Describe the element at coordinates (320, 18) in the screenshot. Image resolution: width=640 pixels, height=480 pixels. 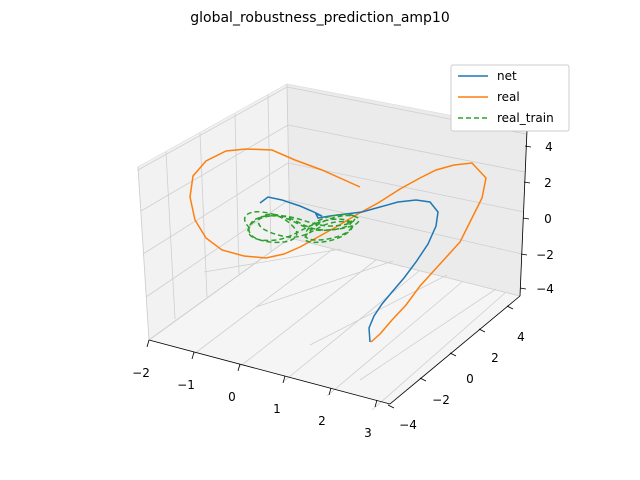
I see `chart-title: global_robustness_prediction_amp10` at that location.